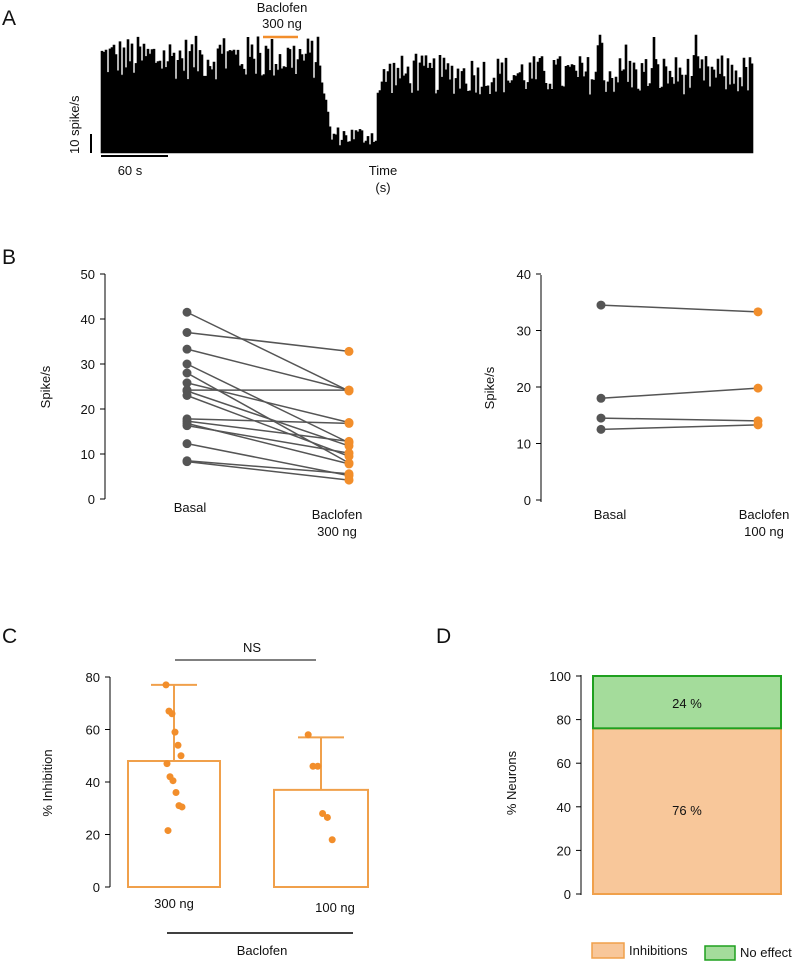 This screenshot has height=962, width=797. What do you see at coordinates (524, 331) in the screenshot?
I see `y-tick-label: 30` at bounding box center [524, 331].